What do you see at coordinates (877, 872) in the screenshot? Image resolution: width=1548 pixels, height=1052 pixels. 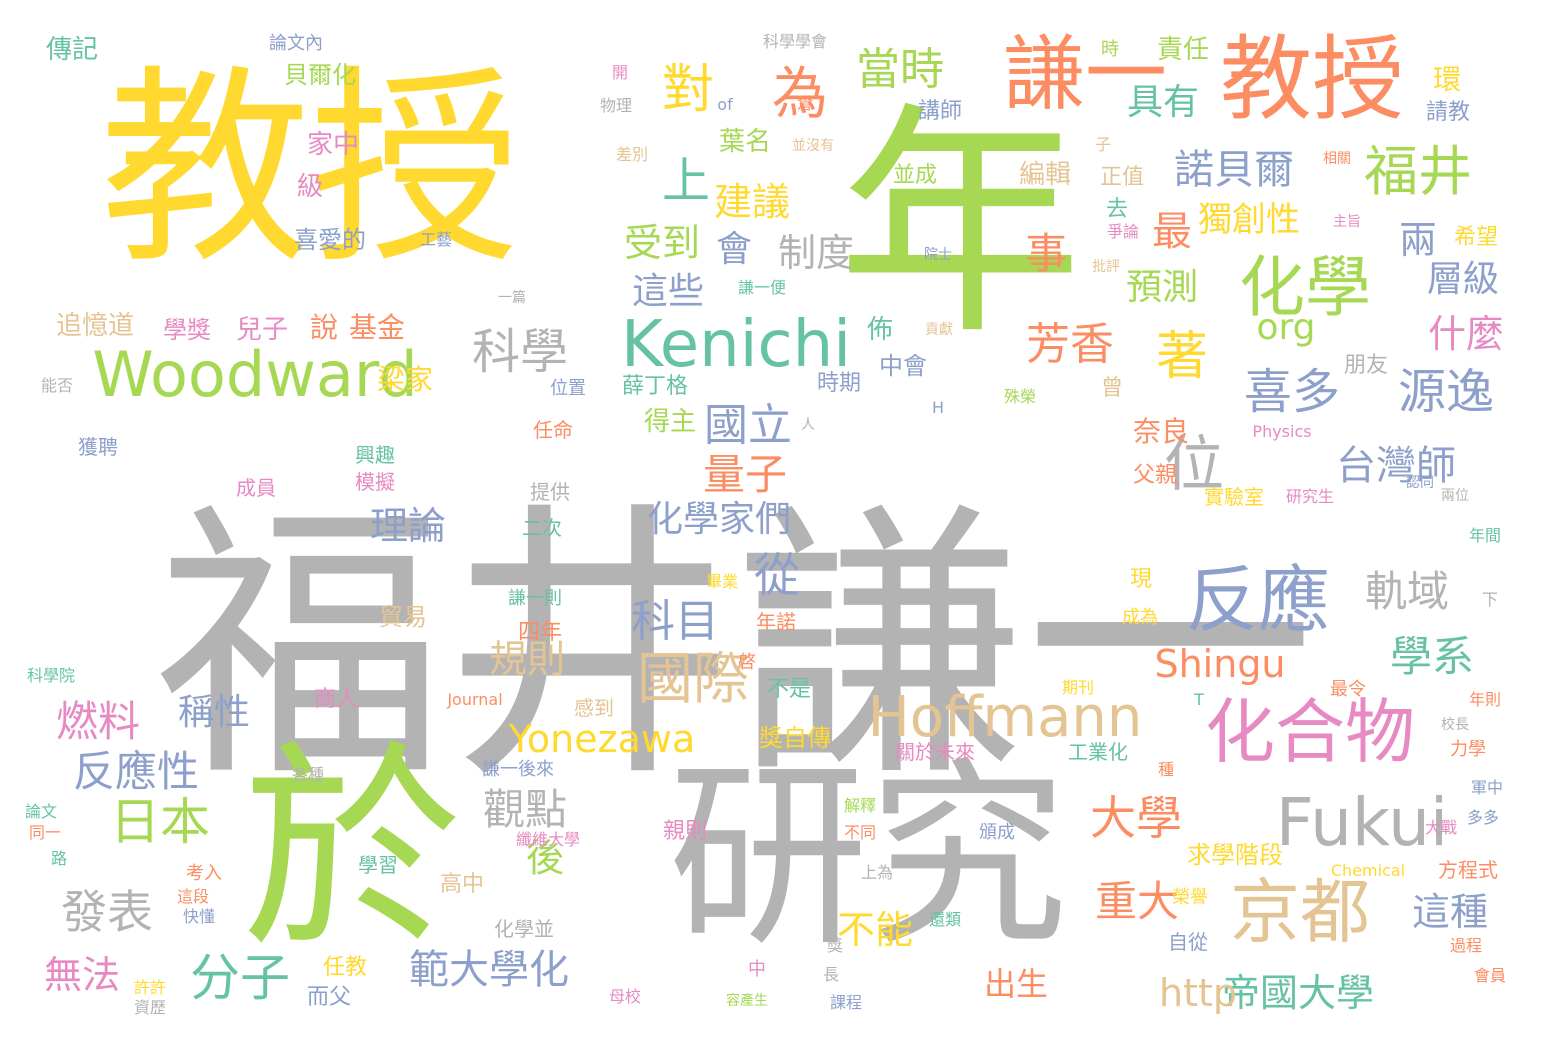 I see `word: 上為` at bounding box center [877, 872].